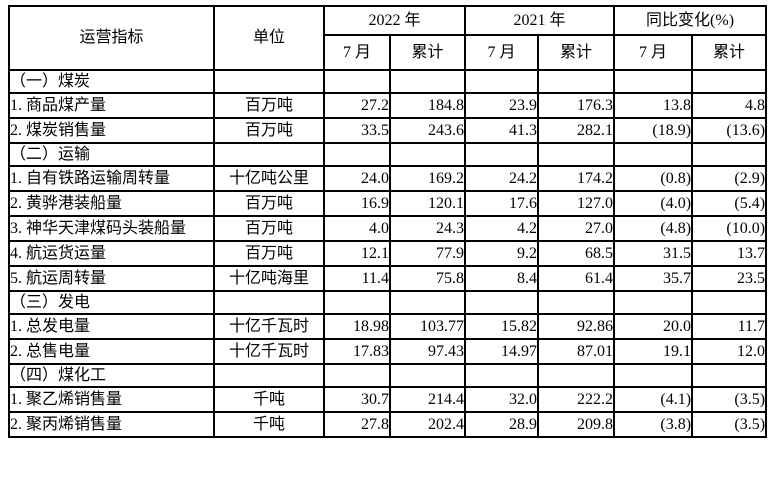 This screenshot has width=773, height=488. Describe the element at coordinates (576, 278) in the screenshot. I see `value-cell: 61.4` at that location.